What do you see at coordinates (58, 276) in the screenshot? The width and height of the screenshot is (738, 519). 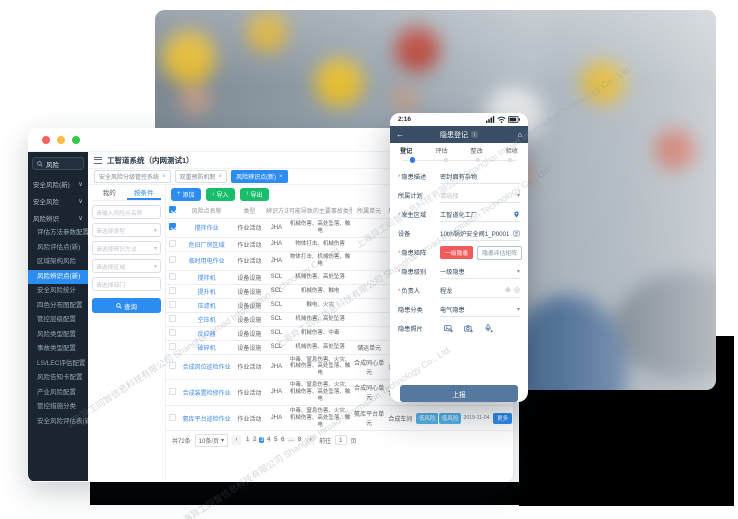 I see `sidebar-item: 风险辨识点(新)` at bounding box center [58, 276].